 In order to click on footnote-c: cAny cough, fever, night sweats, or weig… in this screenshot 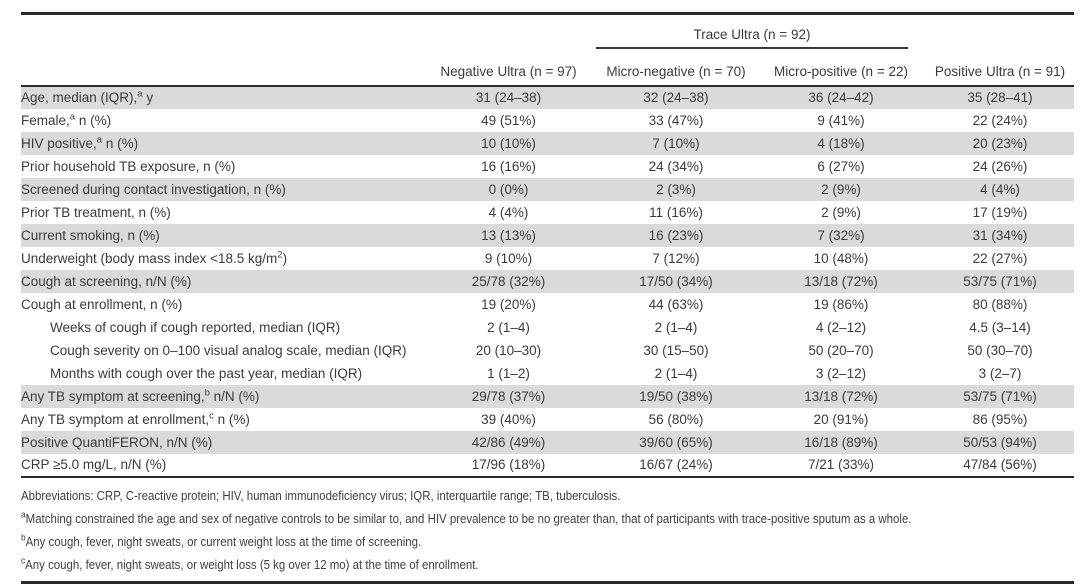, I will do `click(484, 563)`.